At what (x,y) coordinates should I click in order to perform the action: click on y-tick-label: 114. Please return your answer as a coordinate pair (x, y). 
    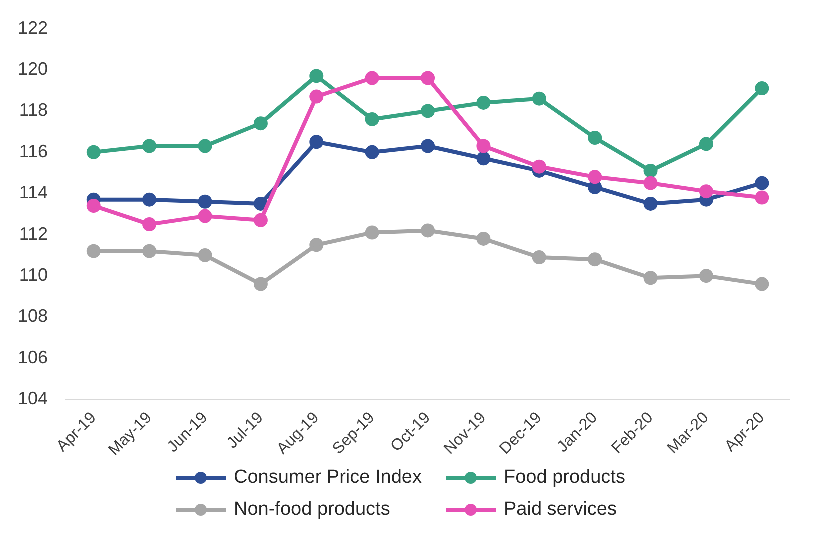
    Looking at the image, I should click on (33, 192).